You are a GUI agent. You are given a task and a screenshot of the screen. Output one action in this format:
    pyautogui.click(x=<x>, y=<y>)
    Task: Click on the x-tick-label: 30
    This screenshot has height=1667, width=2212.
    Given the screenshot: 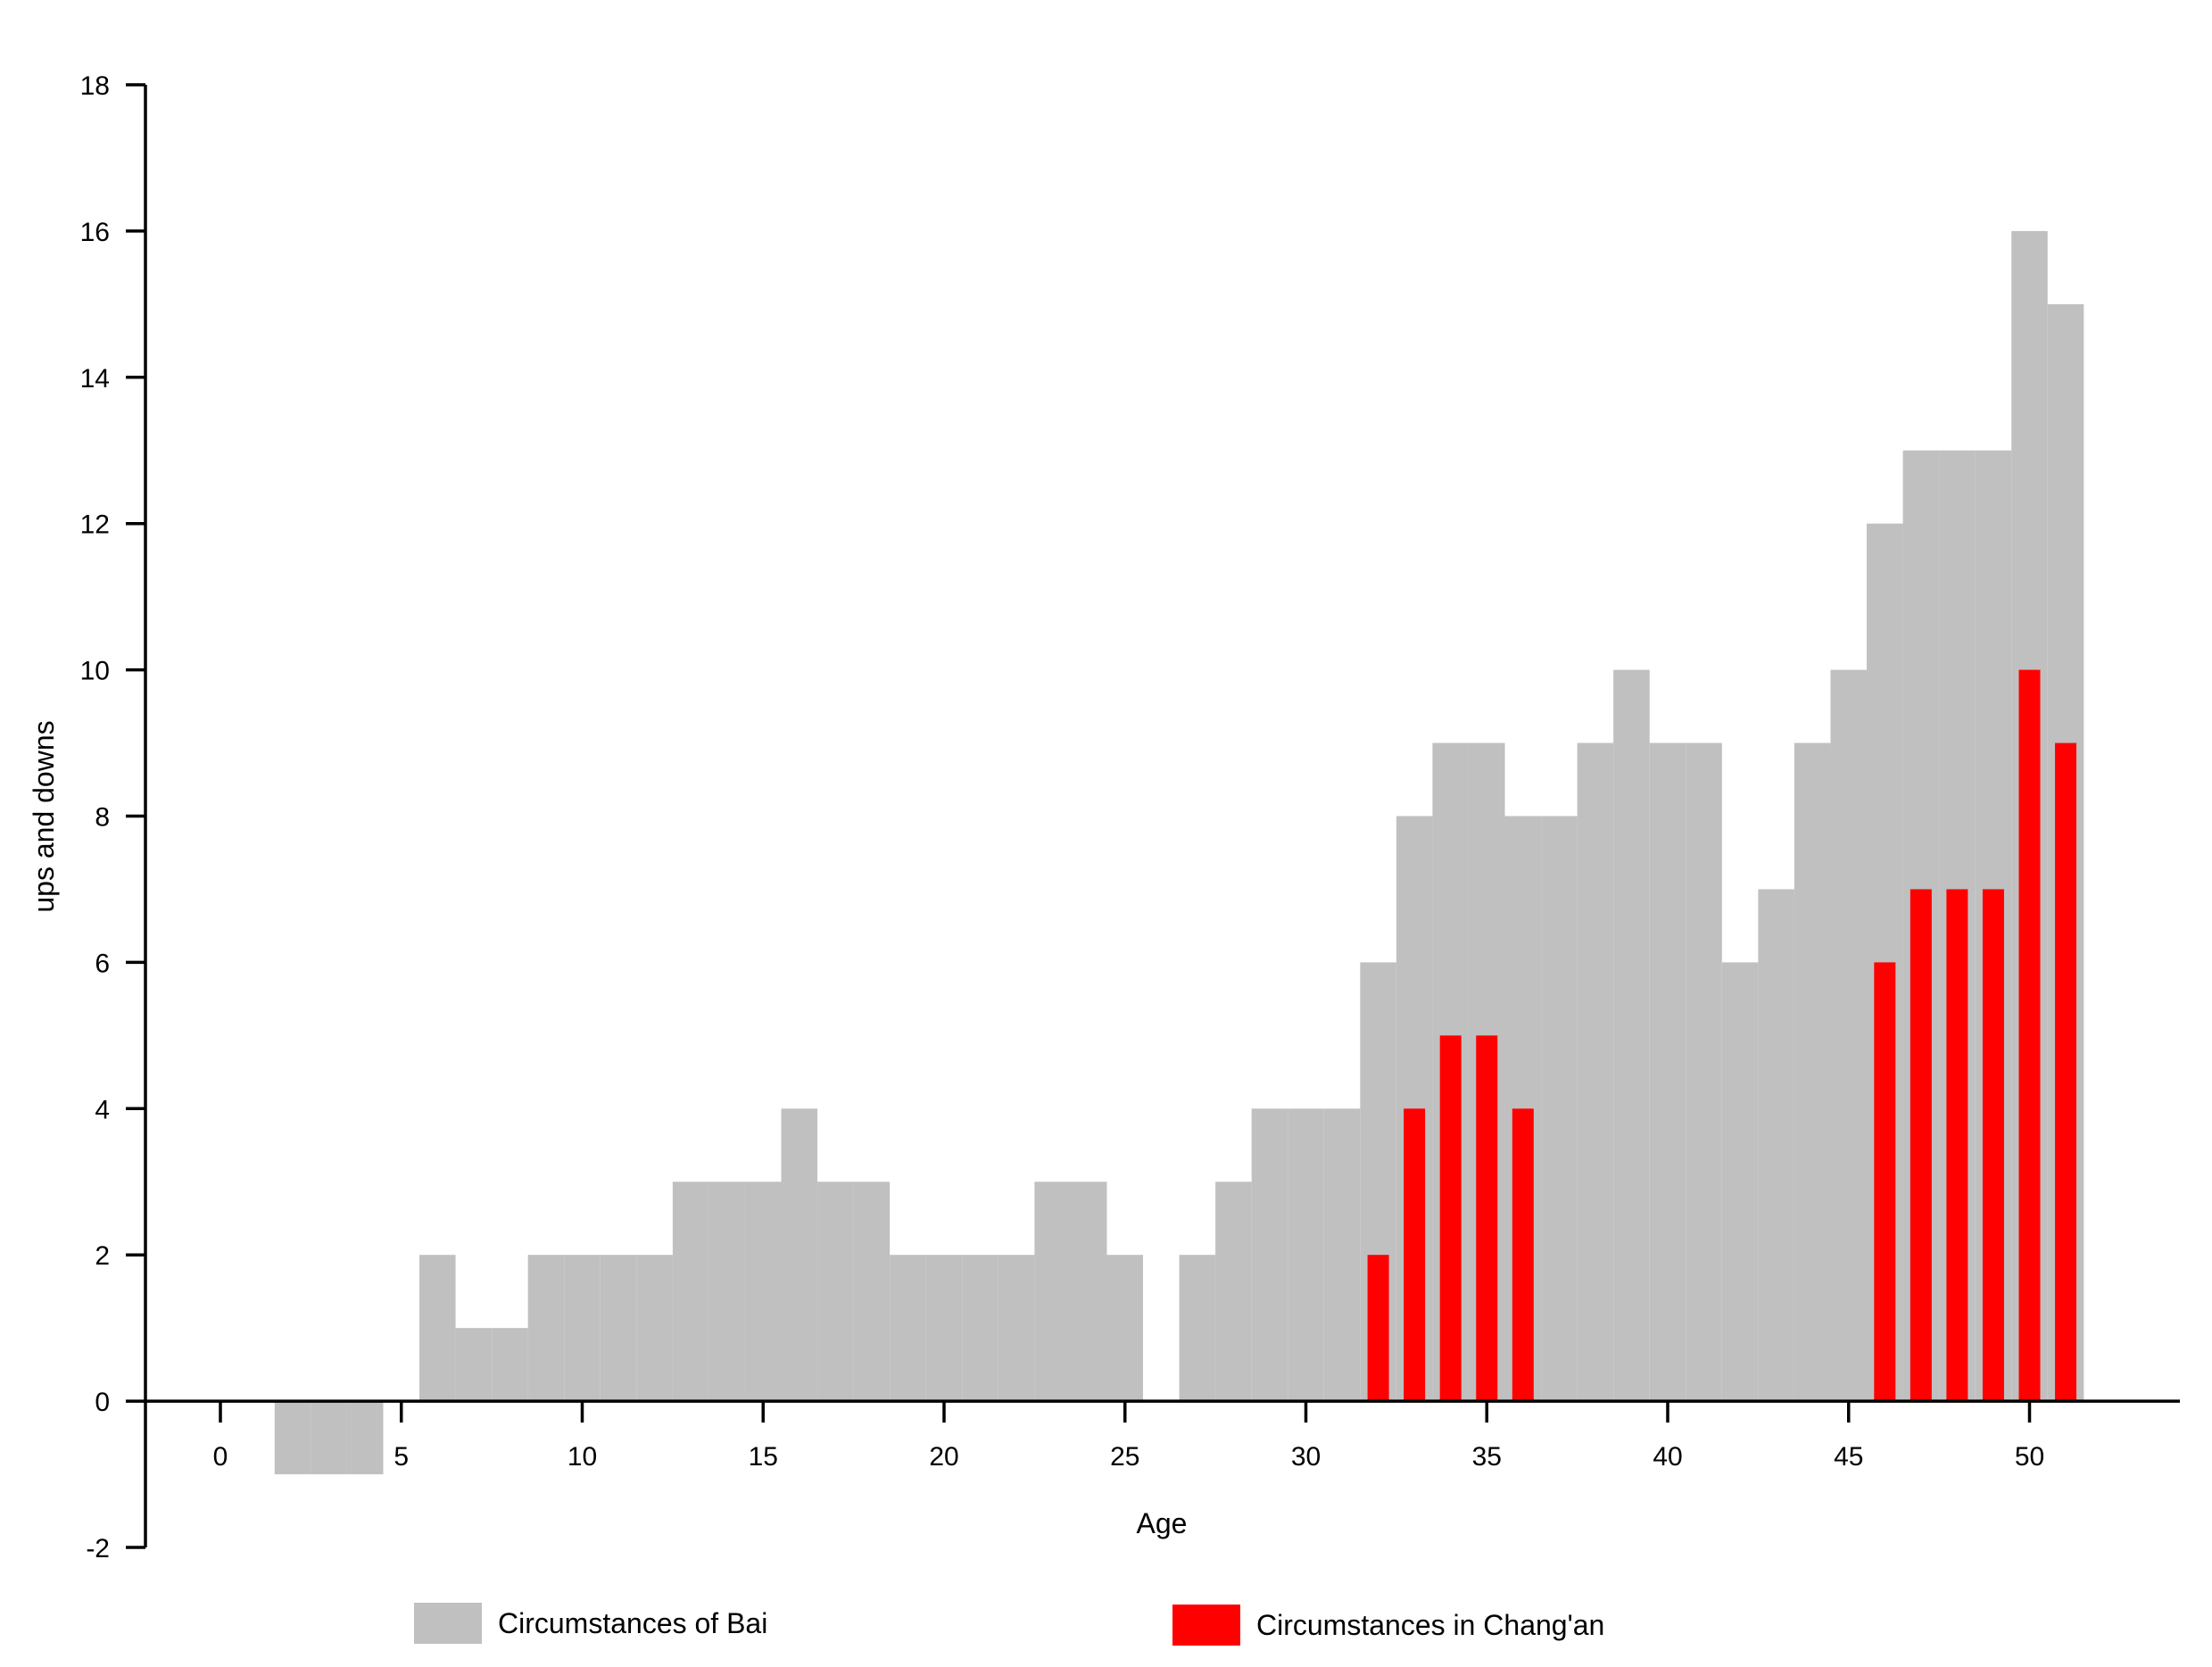 What is the action you would take?
    pyautogui.click(x=1306, y=1457)
    